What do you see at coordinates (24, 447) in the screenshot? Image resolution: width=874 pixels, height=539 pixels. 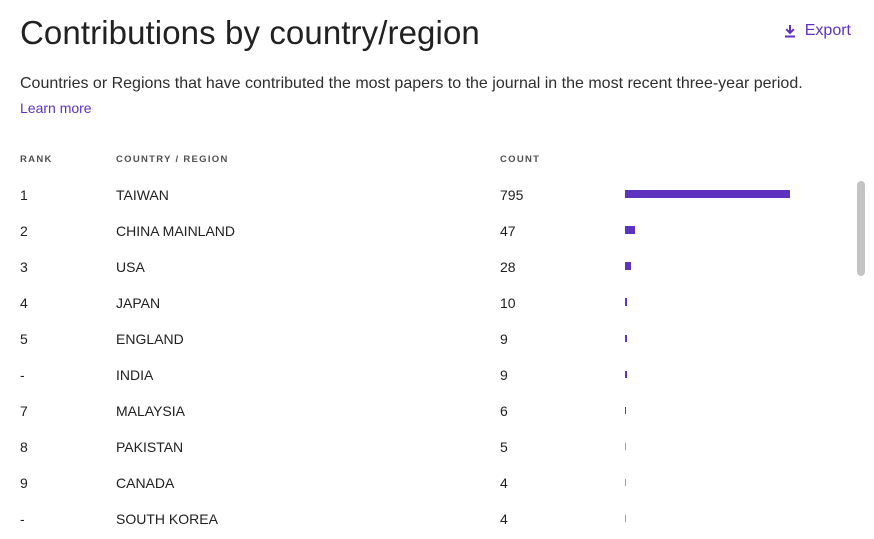 I see `rank-cell: 8` at bounding box center [24, 447].